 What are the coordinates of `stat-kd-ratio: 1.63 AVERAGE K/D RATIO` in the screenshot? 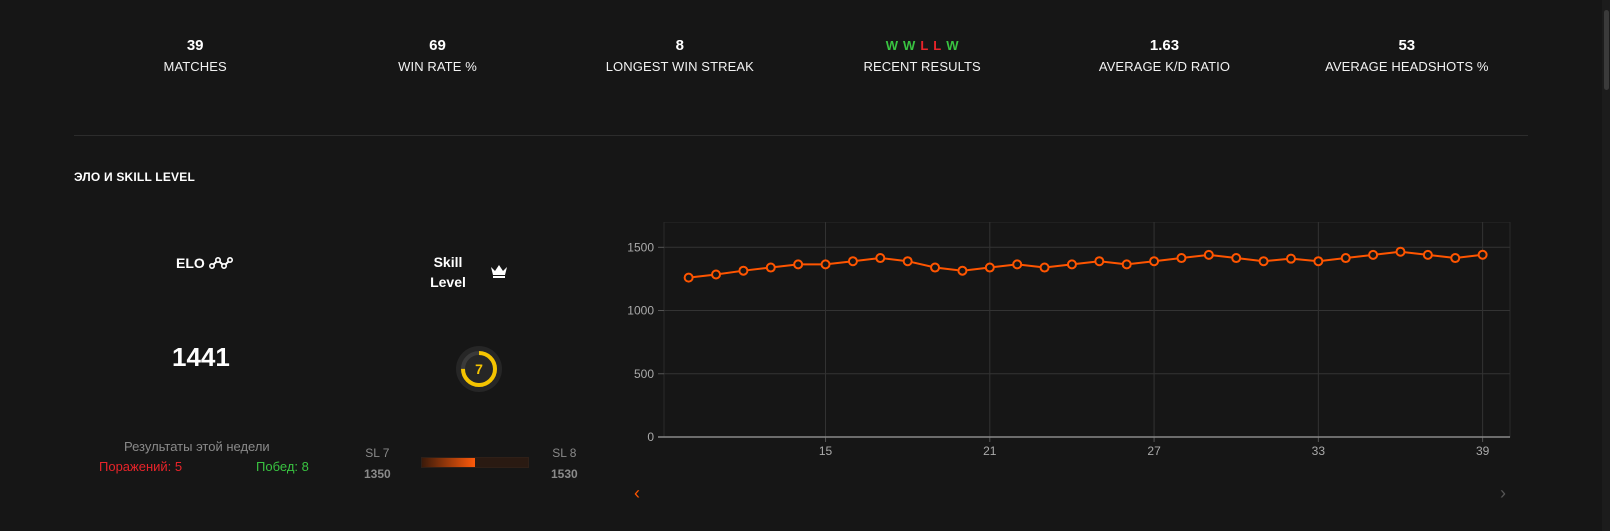 It's located at (1164, 61).